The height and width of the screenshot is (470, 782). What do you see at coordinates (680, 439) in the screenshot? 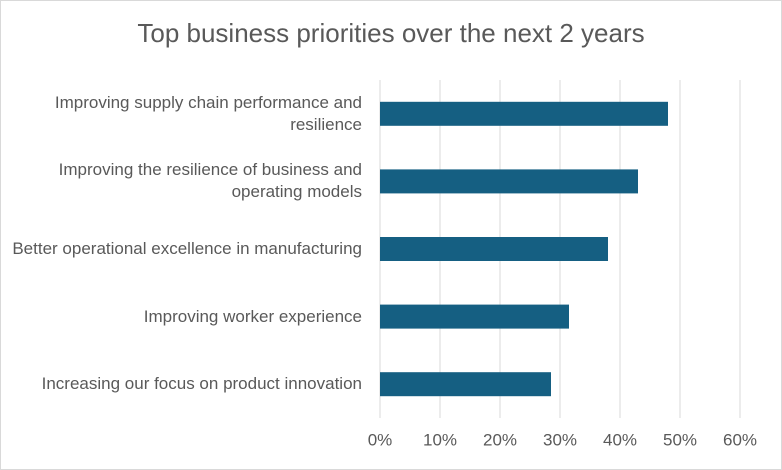
I see `x-tick-label: 50%` at bounding box center [680, 439].